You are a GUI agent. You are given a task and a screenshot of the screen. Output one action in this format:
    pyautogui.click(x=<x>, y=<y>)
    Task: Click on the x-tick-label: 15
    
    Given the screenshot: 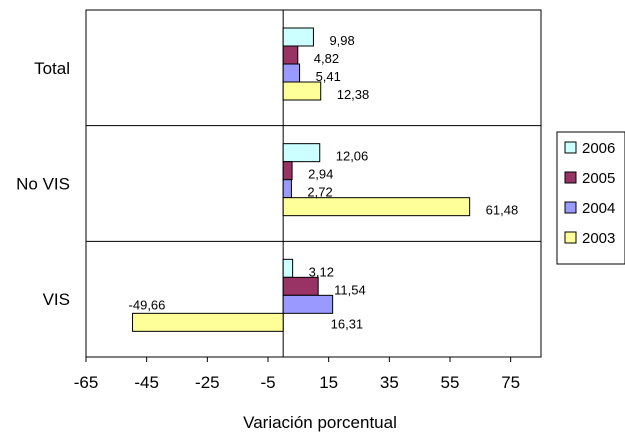 What is the action you would take?
    pyautogui.click(x=328, y=382)
    